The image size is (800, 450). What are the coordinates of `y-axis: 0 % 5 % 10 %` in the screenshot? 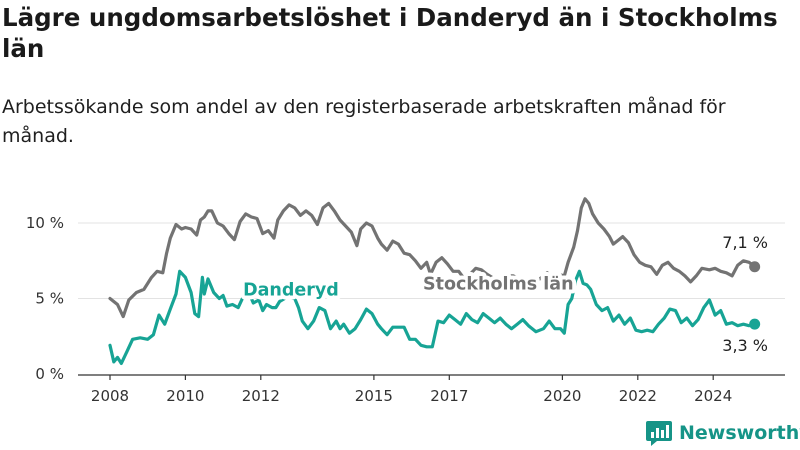 It's located at (45, 298).